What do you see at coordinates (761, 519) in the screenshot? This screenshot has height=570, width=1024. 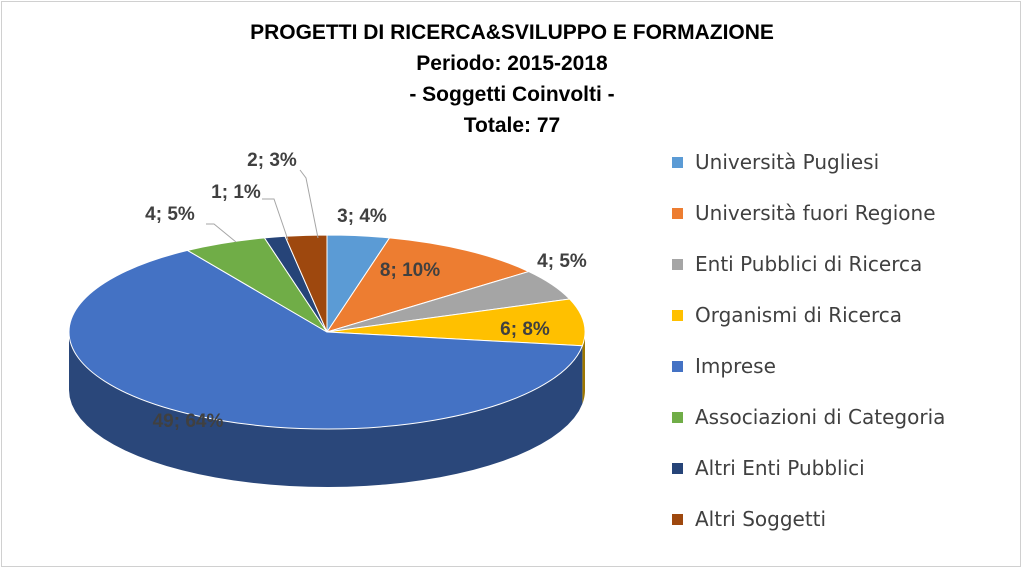 I see `legend-label: Altri Soggetti` at bounding box center [761, 519].